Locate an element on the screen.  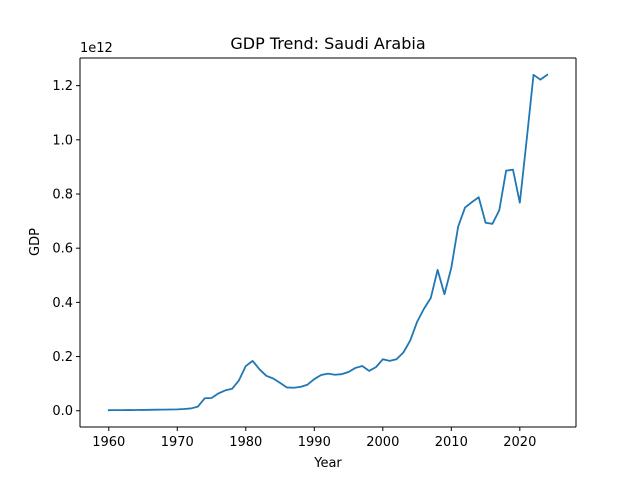
y-tick-label: 0.0 is located at coordinates (62, 411).